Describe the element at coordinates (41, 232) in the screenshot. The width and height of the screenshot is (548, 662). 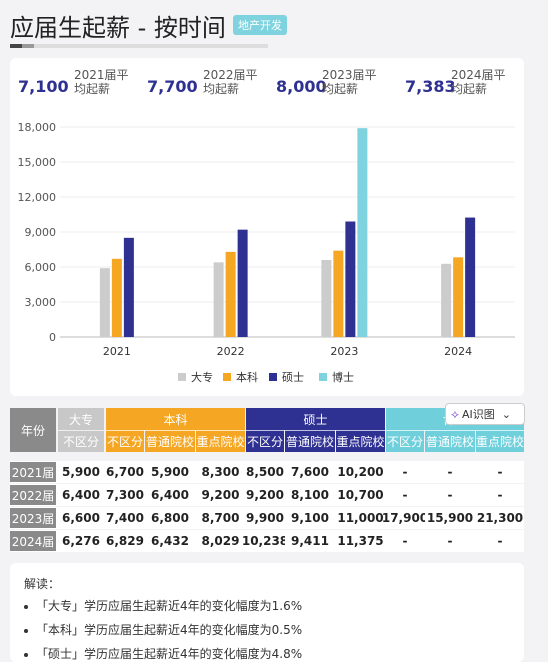
I see `y-tick-label: 9,000` at that location.